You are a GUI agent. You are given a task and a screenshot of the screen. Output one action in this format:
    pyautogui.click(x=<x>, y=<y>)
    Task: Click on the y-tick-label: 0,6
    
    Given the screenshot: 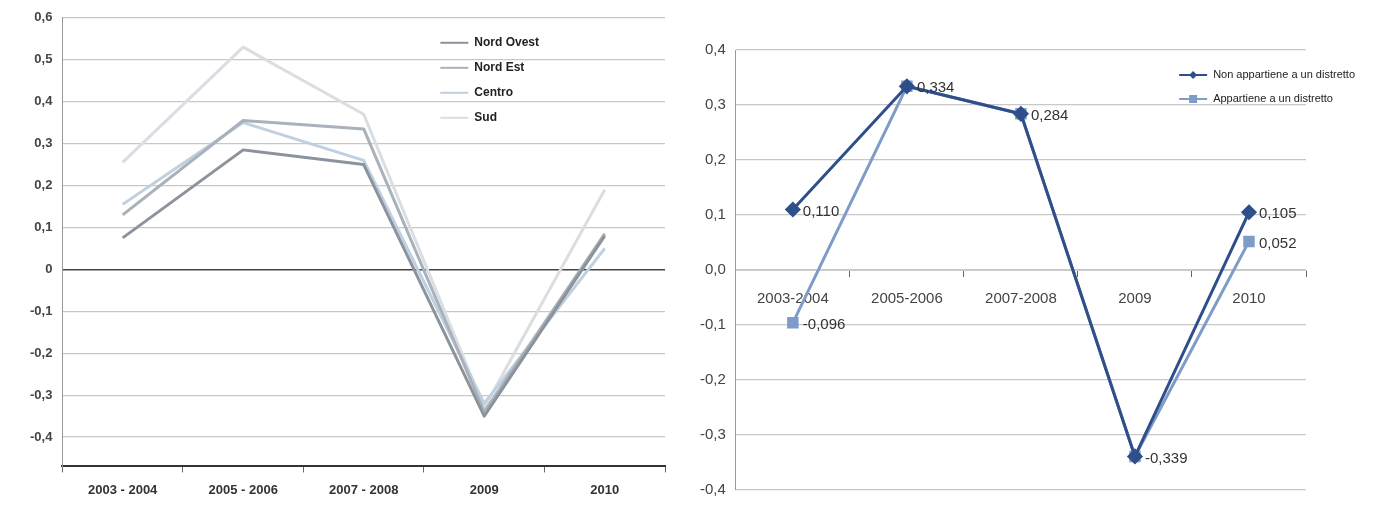 What is the action you would take?
    pyautogui.click(x=43, y=17)
    